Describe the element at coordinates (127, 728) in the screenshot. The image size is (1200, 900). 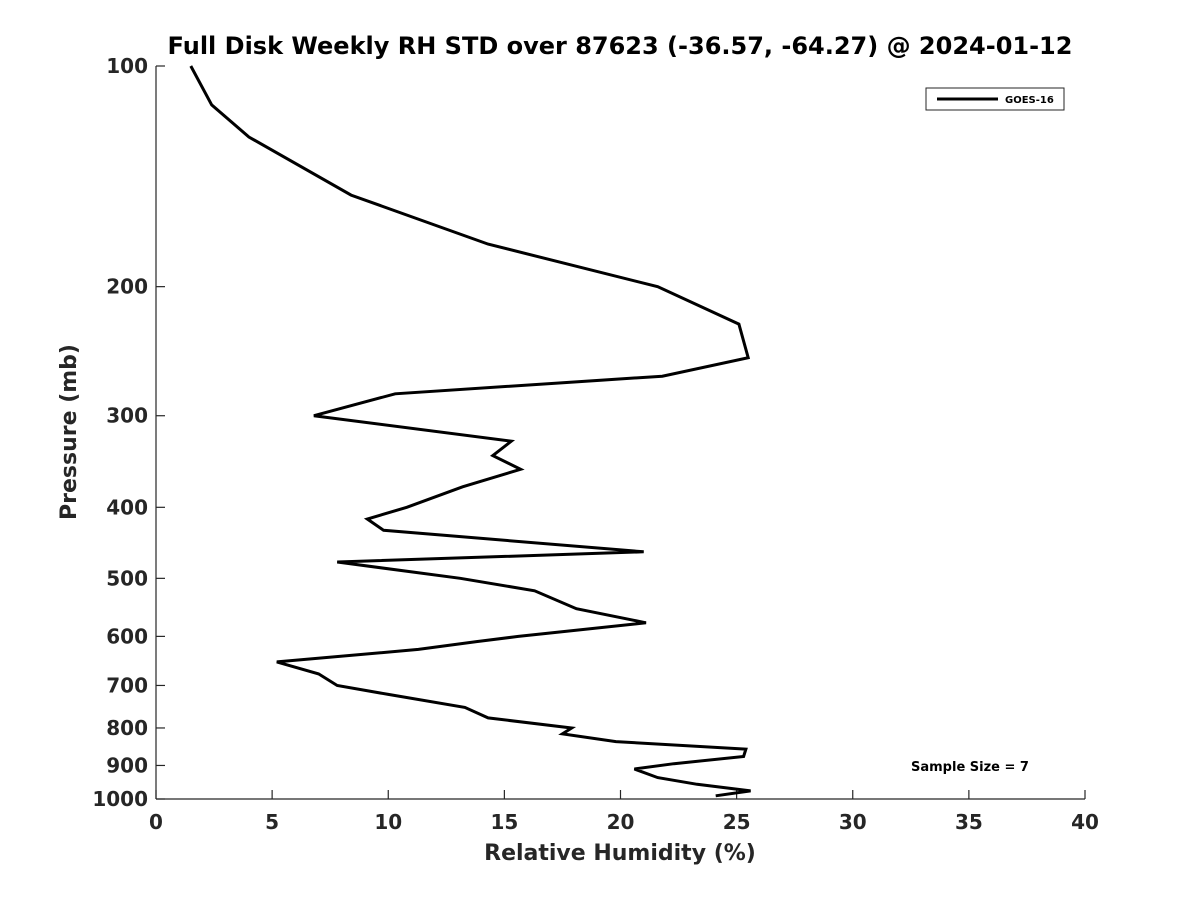
I see `y-tick-label: 800` at that location.